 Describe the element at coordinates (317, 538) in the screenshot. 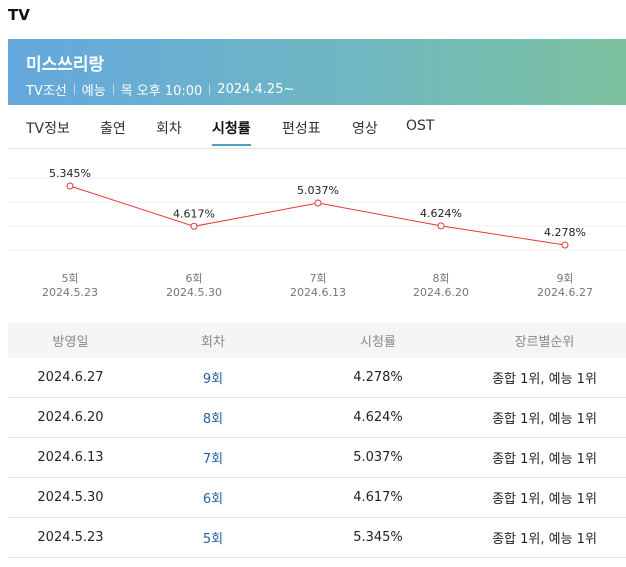

I see `table-row: 2024.5.23 5회 5.345% 종합 1위, 예능 1위` at that location.